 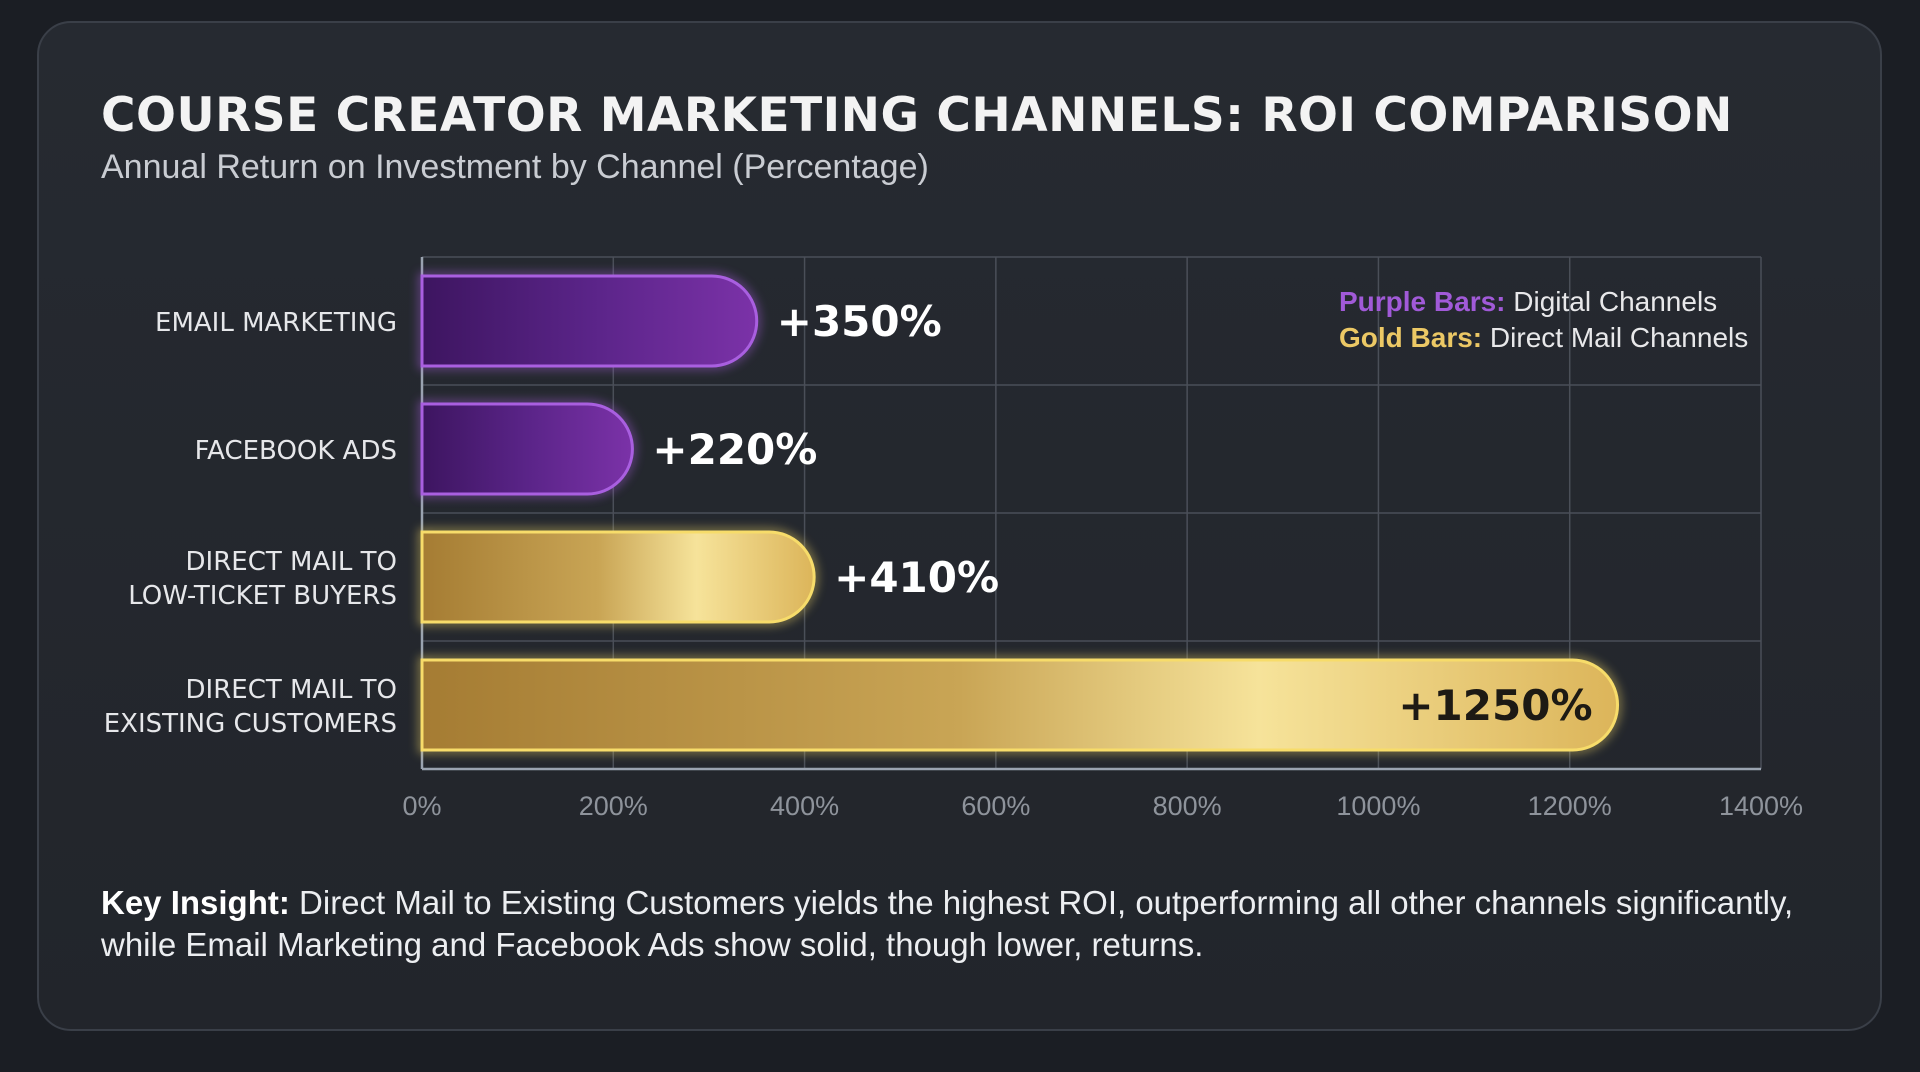 What do you see at coordinates (1411, 337) in the screenshot?
I see `legend-key: Gold Bars:` at bounding box center [1411, 337].